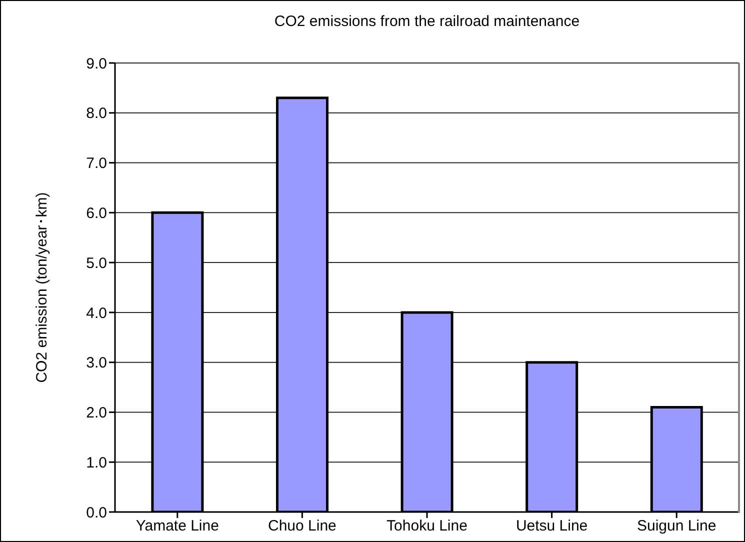  Describe the element at coordinates (96, 63) in the screenshot. I see `y-tick-label: 9.0` at that location.